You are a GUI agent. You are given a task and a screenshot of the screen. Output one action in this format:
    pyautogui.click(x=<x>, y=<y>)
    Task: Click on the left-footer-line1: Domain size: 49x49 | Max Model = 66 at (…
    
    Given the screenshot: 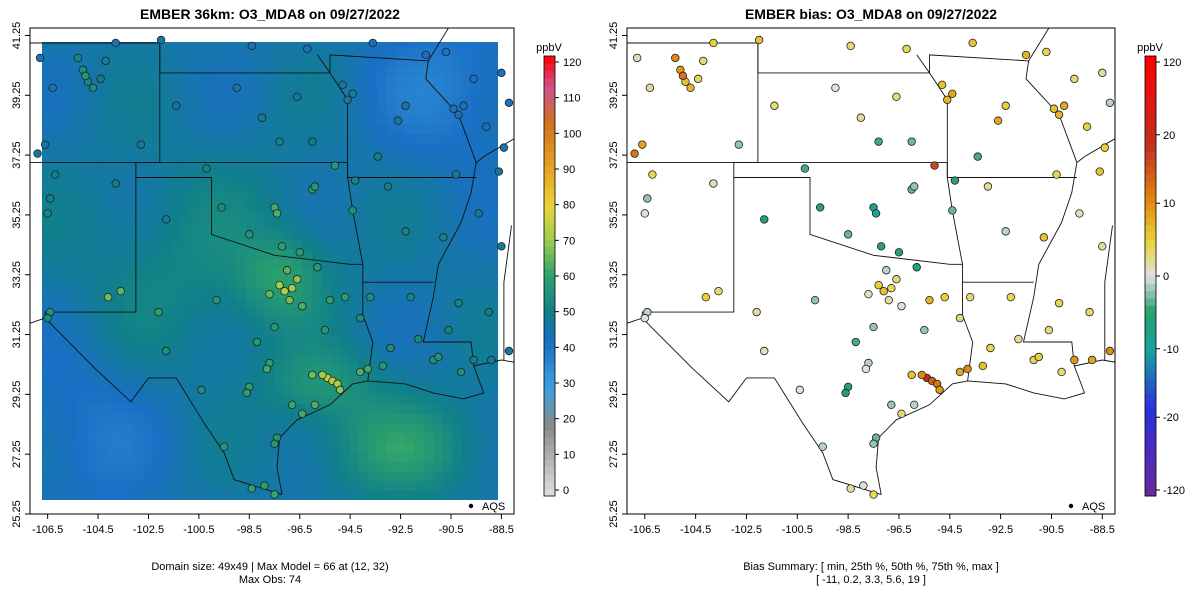 What is the action you would take?
    pyautogui.click(x=269, y=567)
    